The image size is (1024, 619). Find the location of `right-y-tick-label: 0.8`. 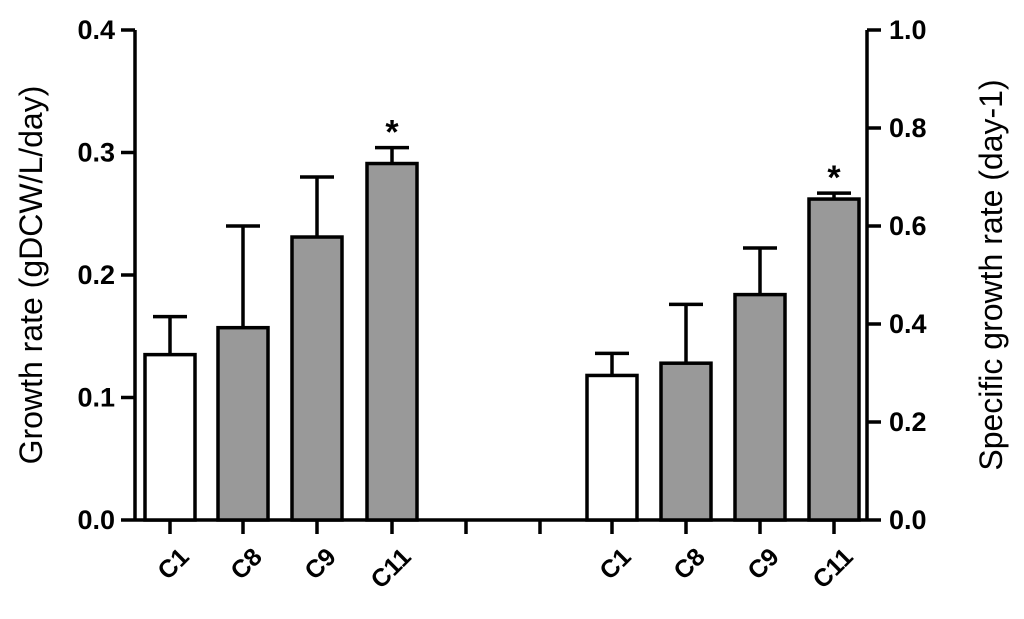

right-y-tick-label: 0.8 is located at coordinates (908, 128).